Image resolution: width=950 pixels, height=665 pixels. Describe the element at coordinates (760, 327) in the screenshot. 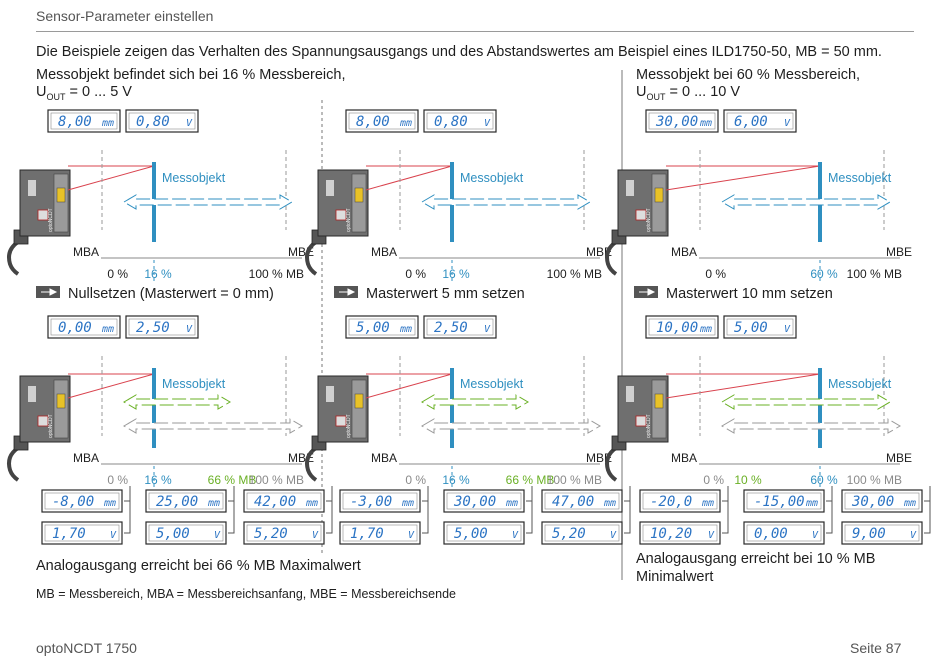

I see `voltage-display: 5,00 V` at that location.